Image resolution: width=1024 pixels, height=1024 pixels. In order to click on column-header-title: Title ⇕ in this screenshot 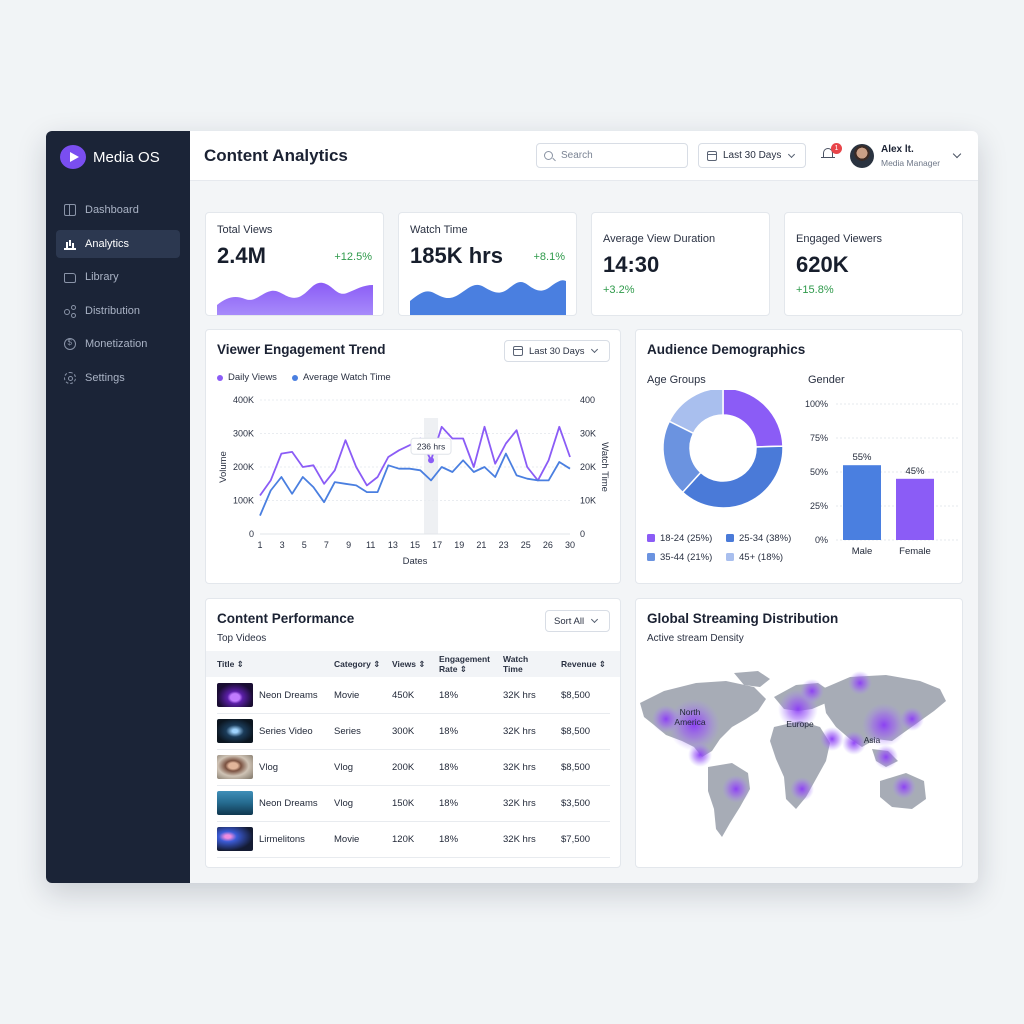, I will do `click(230, 664)`.